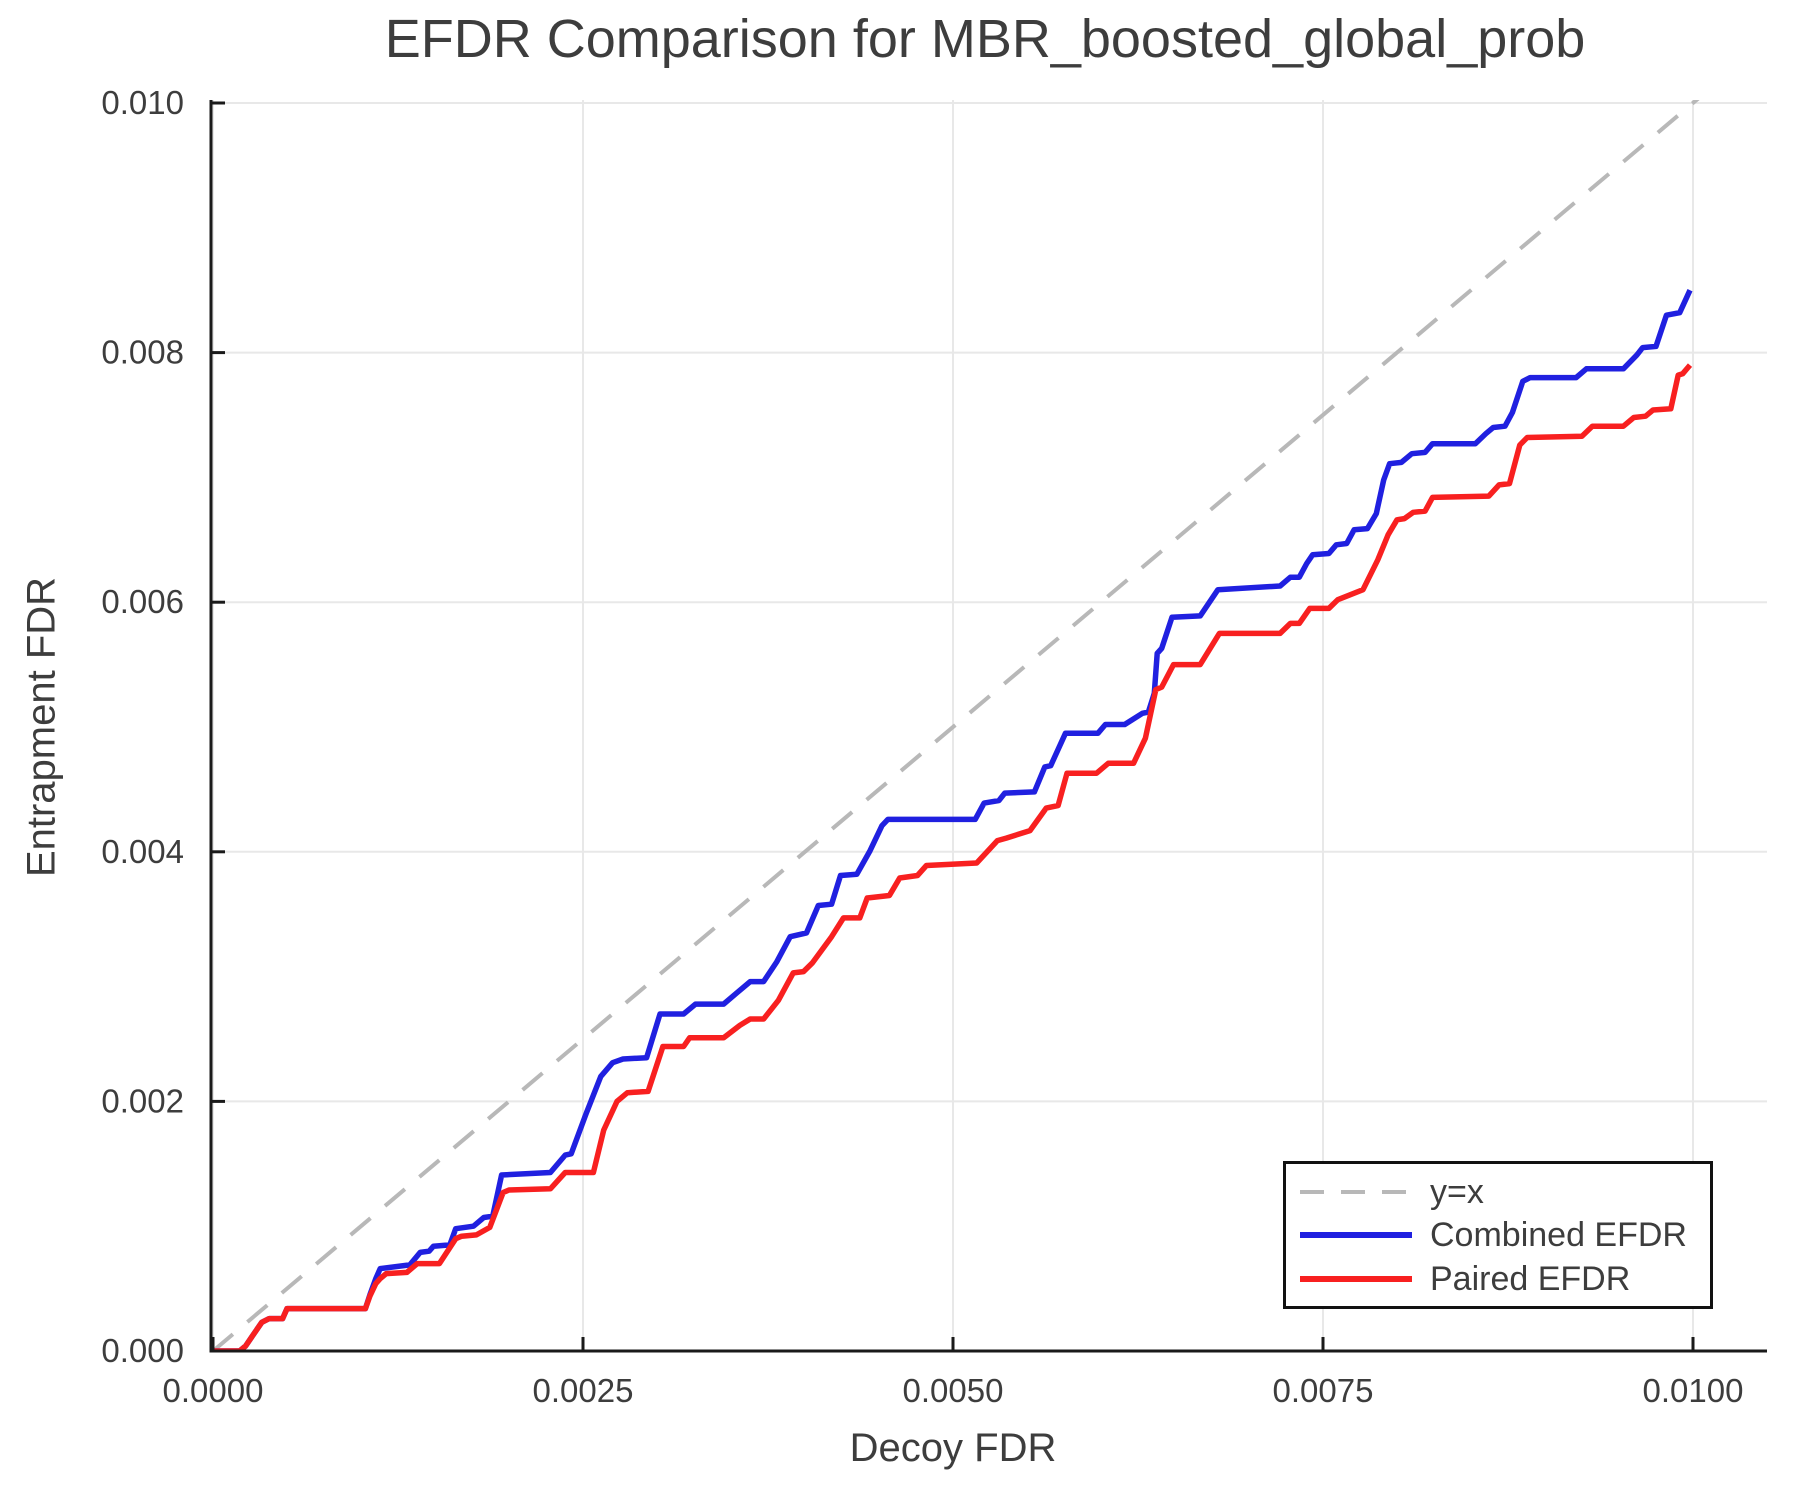 This screenshot has width=1800, height=1500. What do you see at coordinates (1505, 1192) in the screenshot?
I see `legend-item-identity: y=x` at bounding box center [1505, 1192].